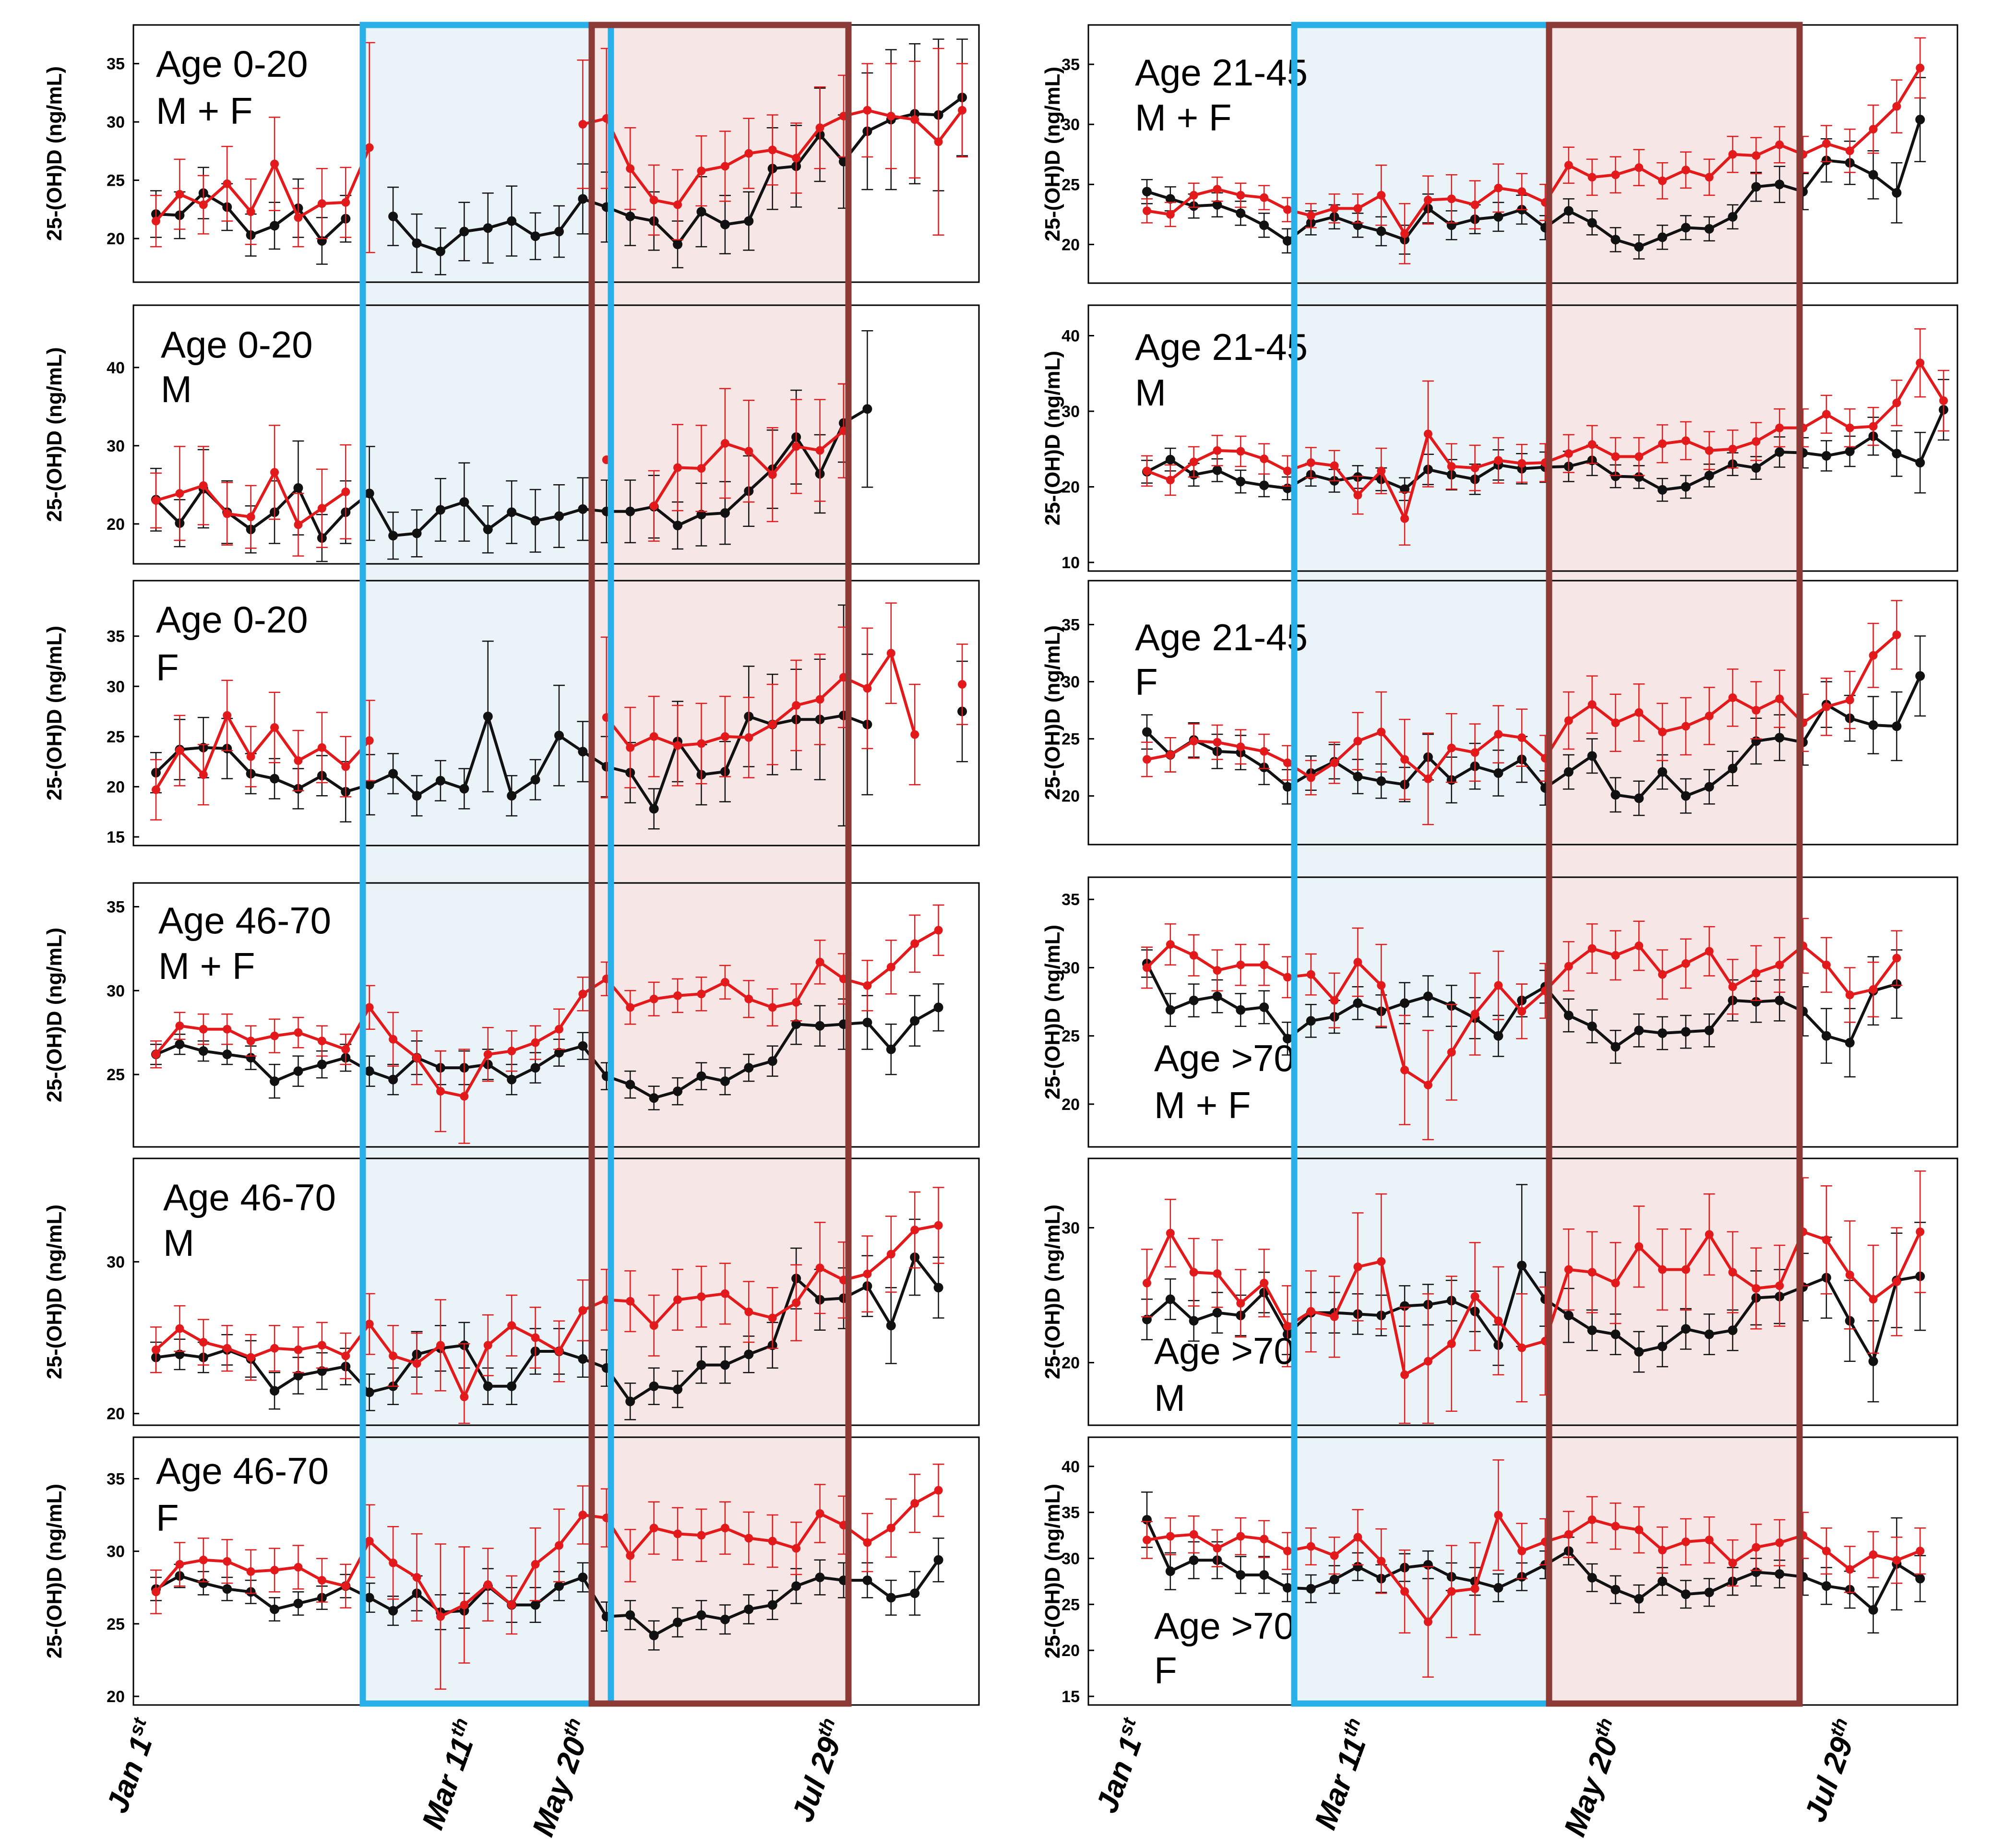  I want to click on series-line, so click(547, 1013).